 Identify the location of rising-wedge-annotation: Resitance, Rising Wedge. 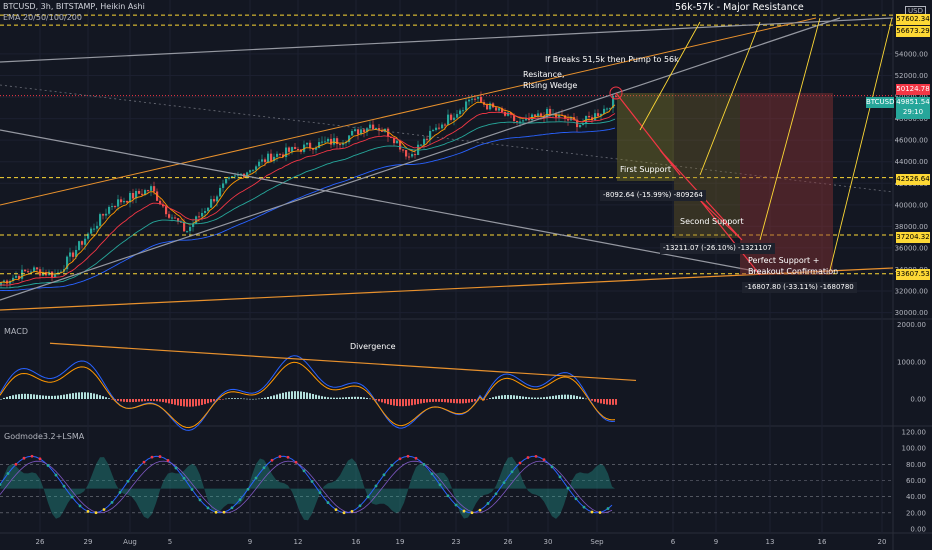
(550, 80).